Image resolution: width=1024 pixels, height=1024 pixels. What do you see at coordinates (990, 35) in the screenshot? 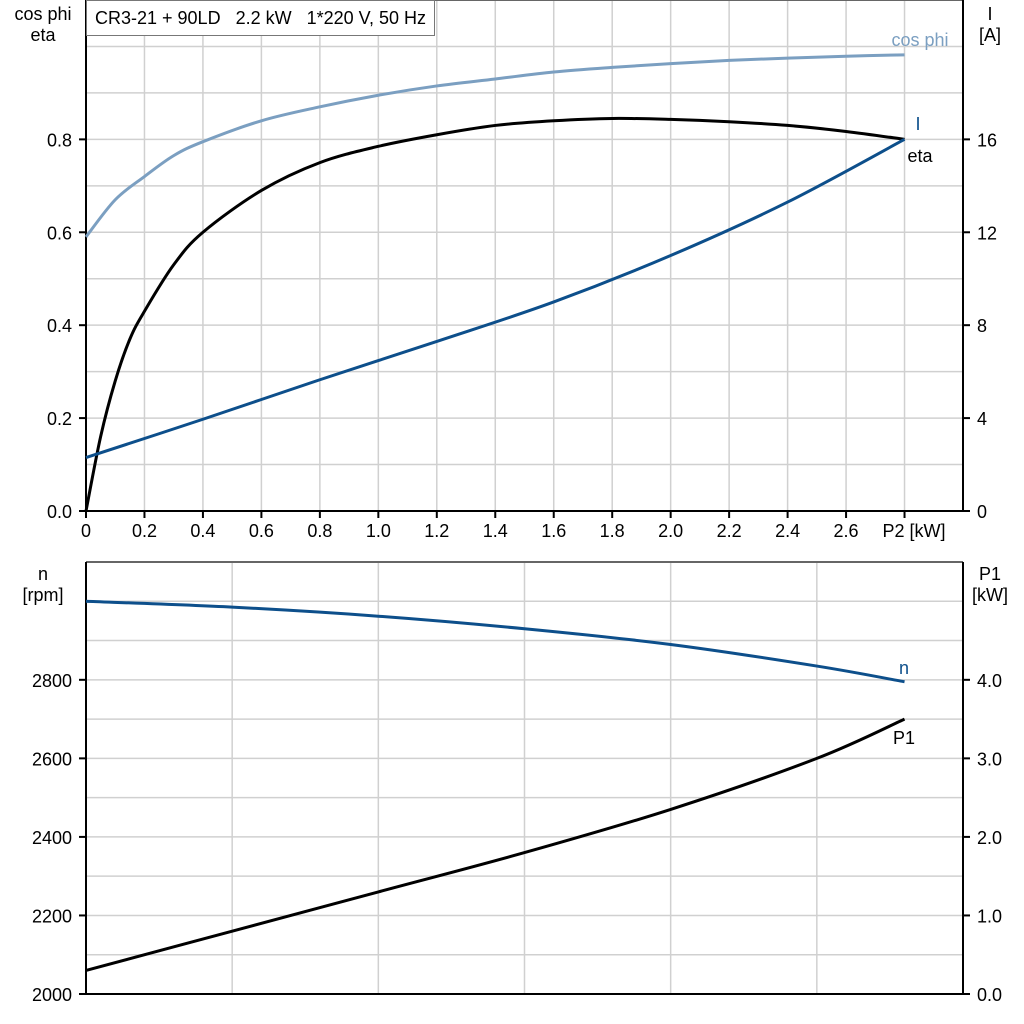
I see `y-right-axis-unit: [A]` at bounding box center [990, 35].